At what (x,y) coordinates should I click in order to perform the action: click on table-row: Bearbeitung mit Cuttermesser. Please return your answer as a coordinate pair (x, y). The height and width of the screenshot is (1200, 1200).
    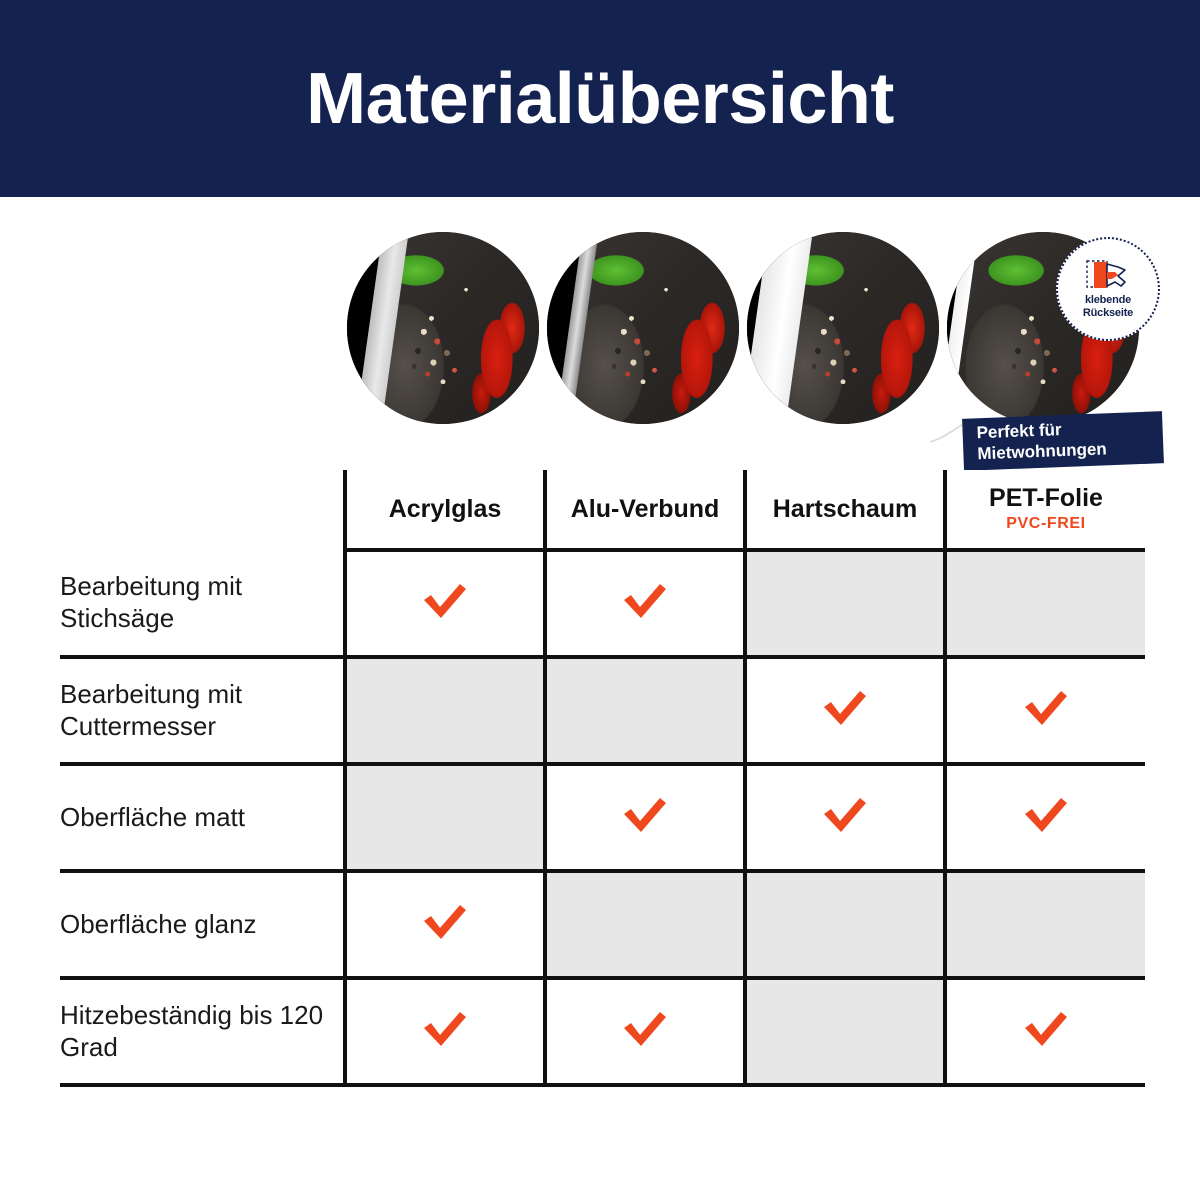
    Looking at the image, I should click on (602, 711).